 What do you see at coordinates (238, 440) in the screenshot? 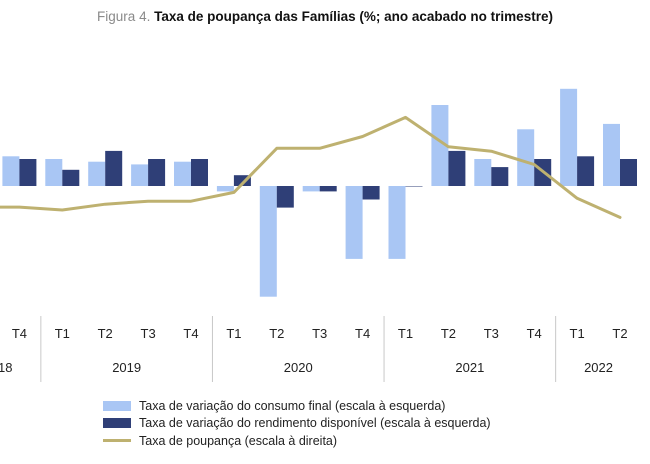
I see `legend-label-poupanca: Taxa de poupança (escala à direita)` at bounding box center [238, 440].